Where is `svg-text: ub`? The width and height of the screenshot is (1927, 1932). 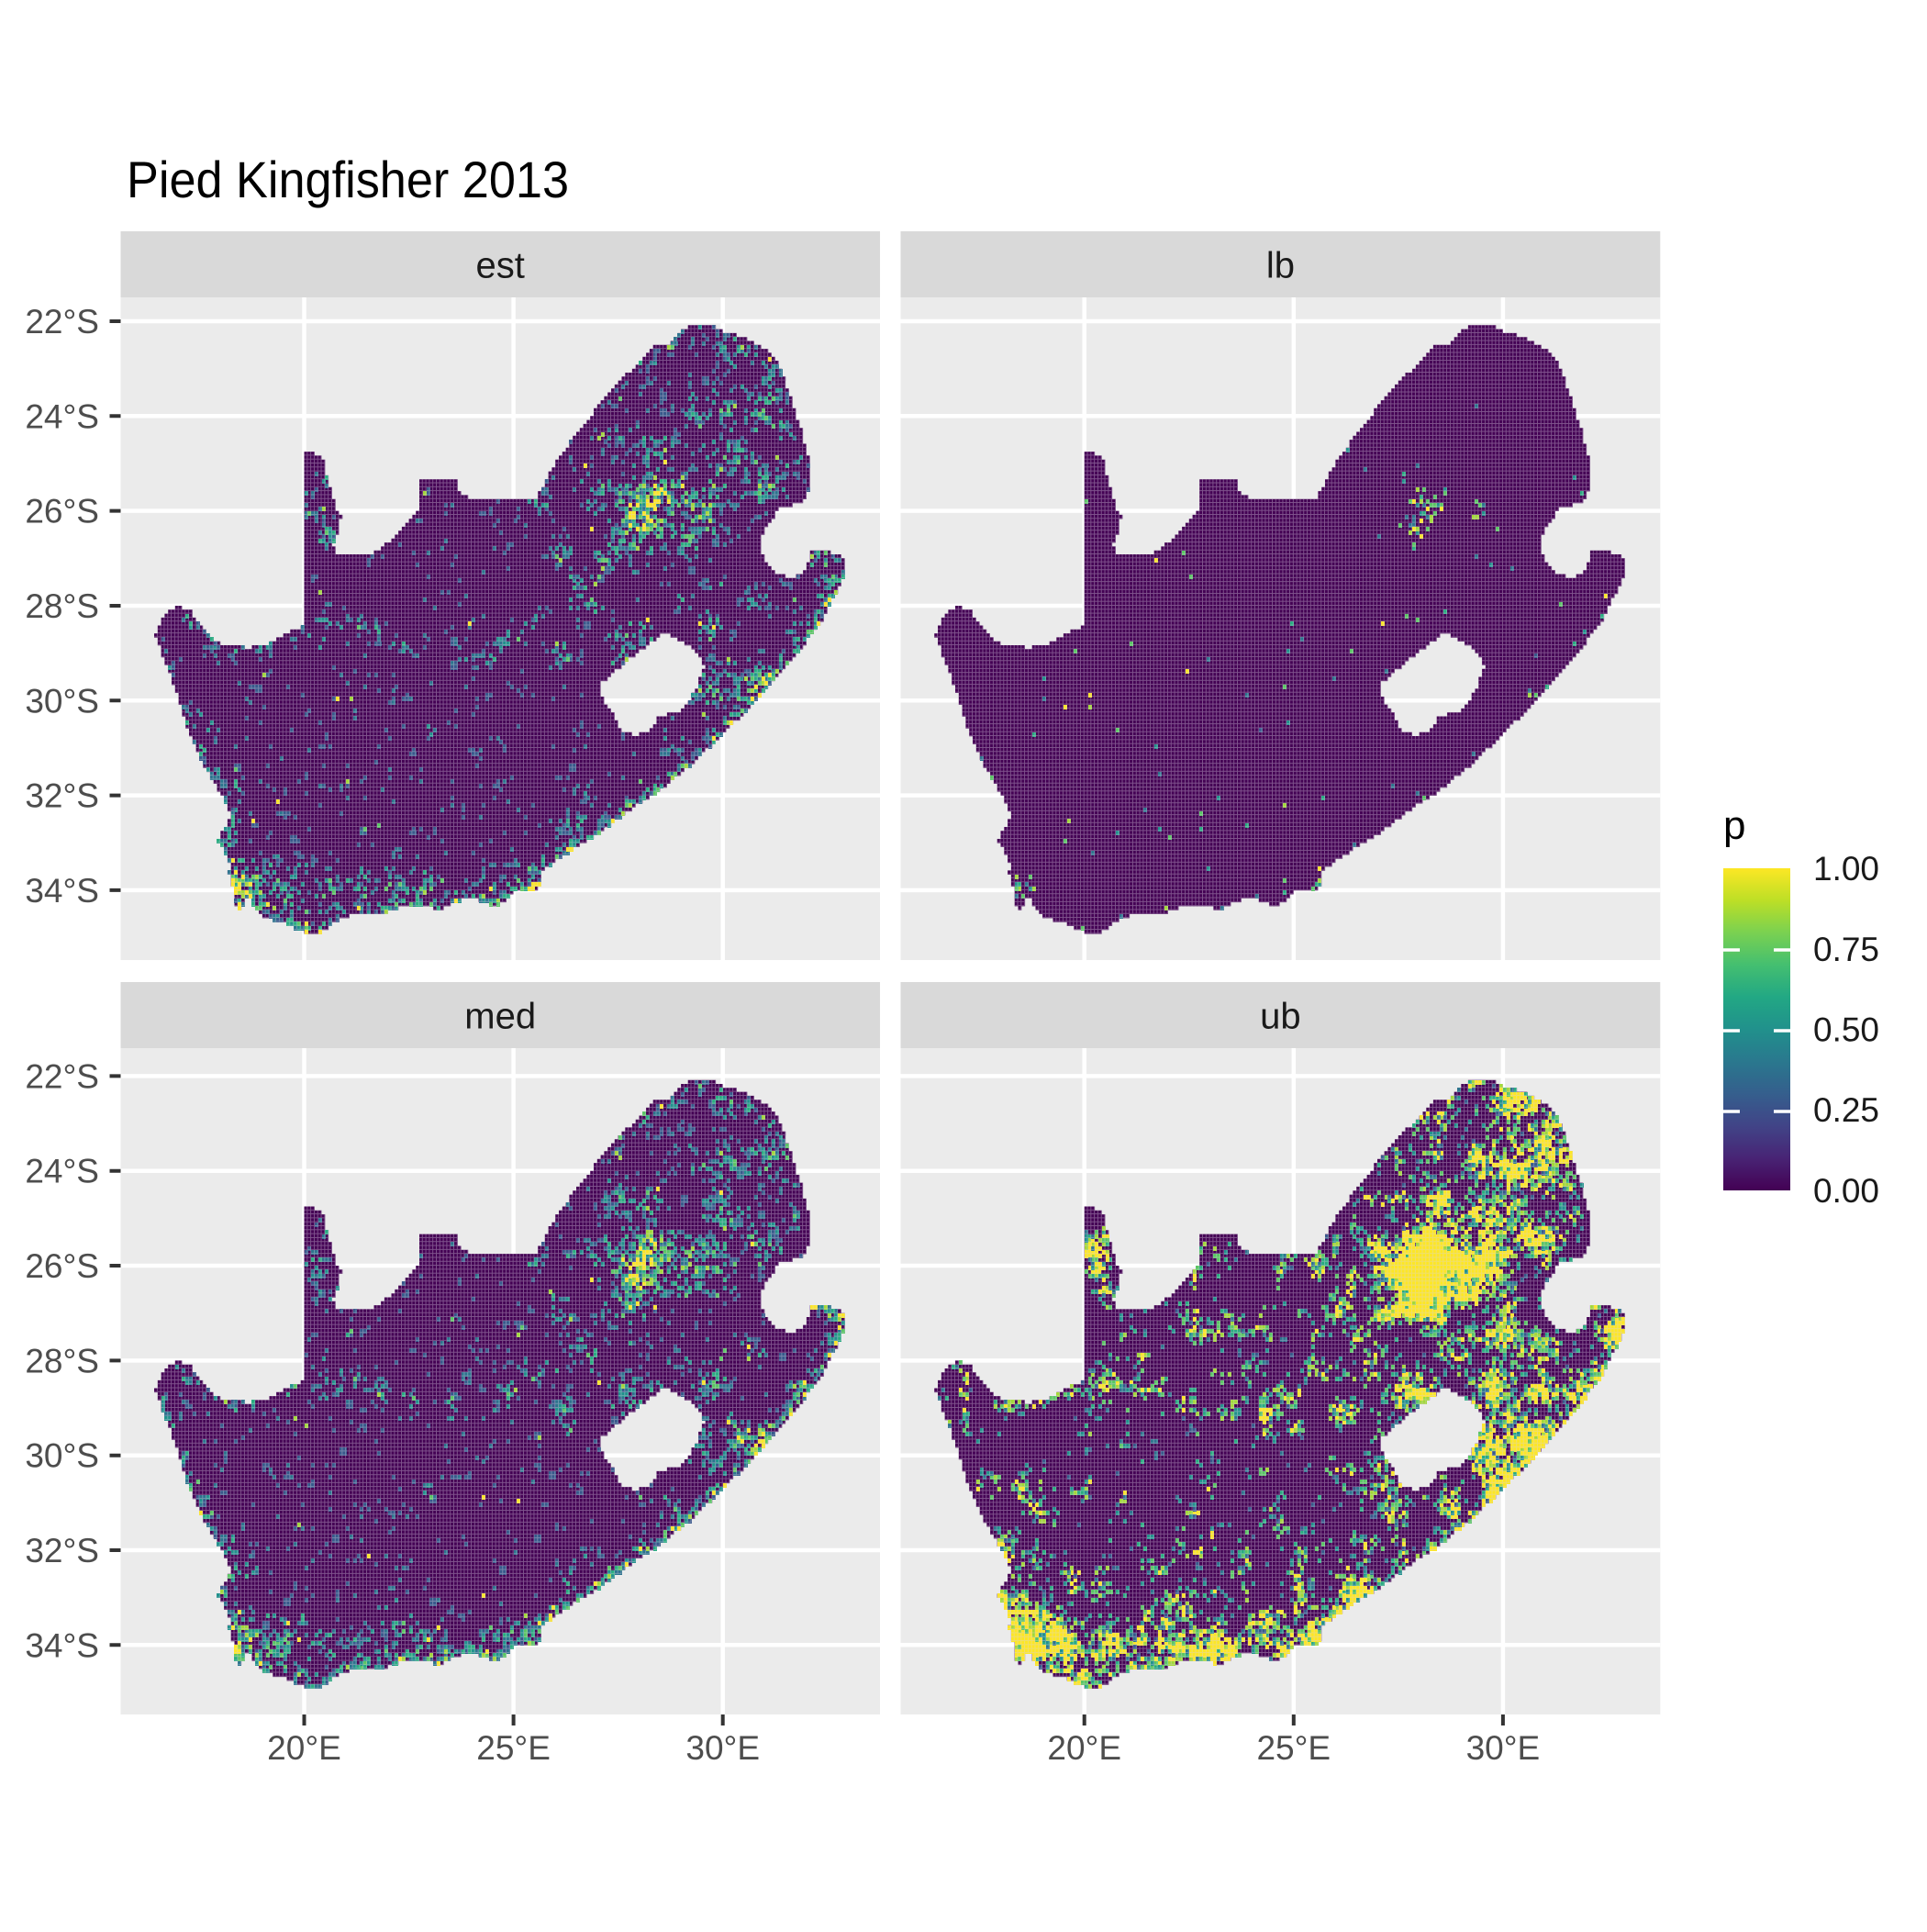
svg-text: ub is located at coordinates (1280, 1017).